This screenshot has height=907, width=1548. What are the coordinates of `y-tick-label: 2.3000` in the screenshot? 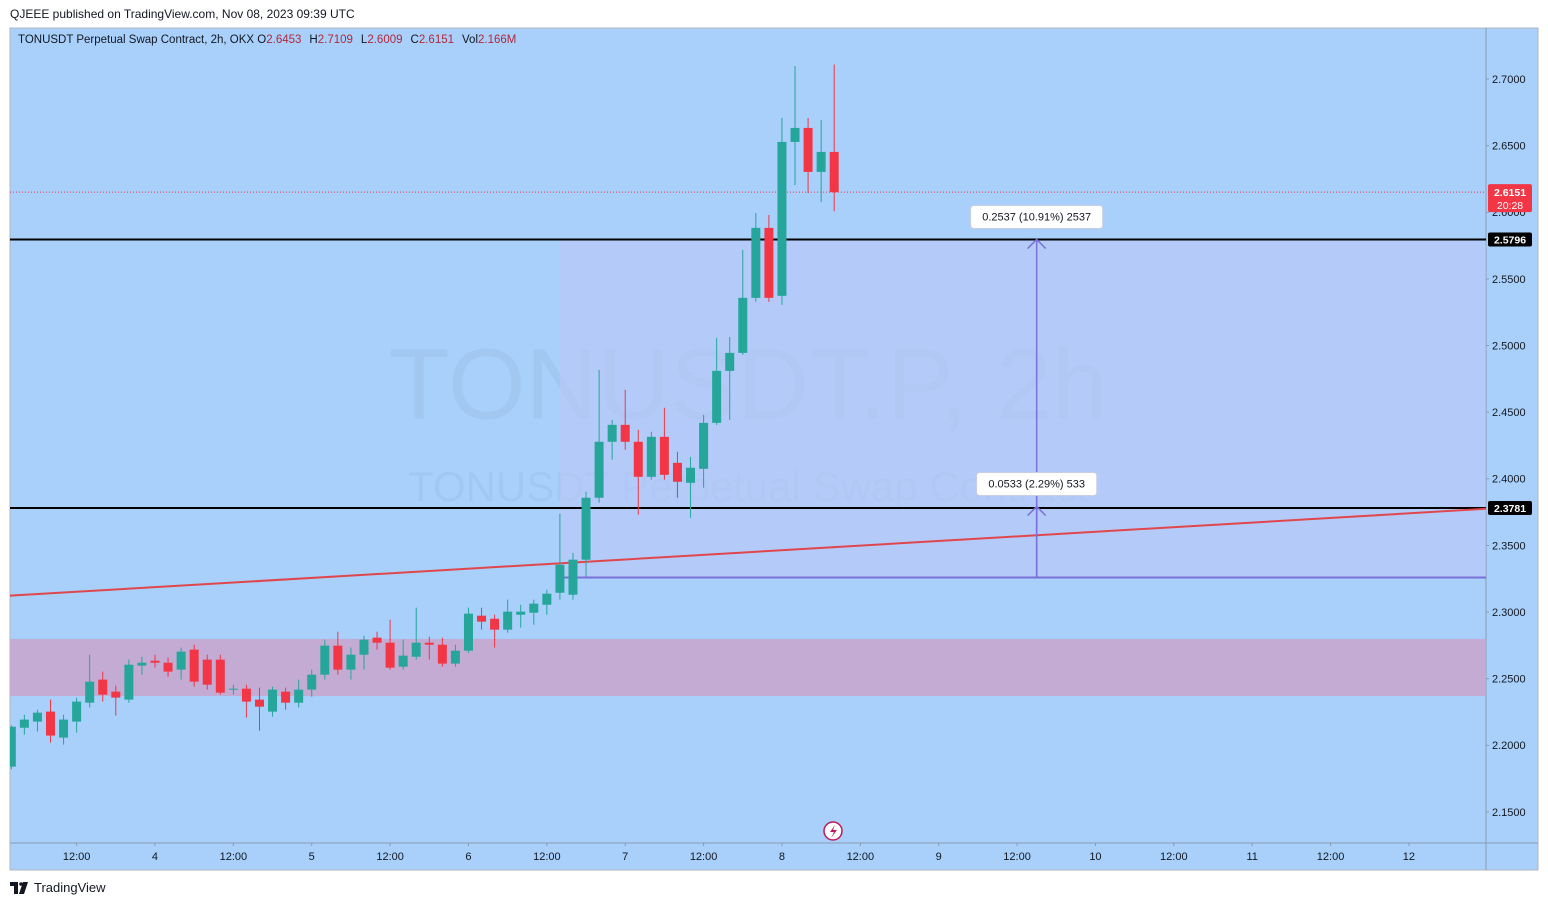 It's located at (1509, 613).